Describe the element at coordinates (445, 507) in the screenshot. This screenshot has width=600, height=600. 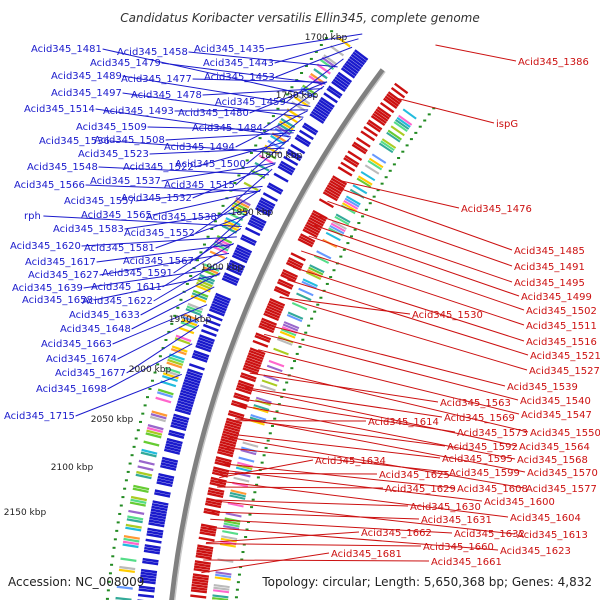
I see `gene-label-reverse: Acid345_1630` at that location.